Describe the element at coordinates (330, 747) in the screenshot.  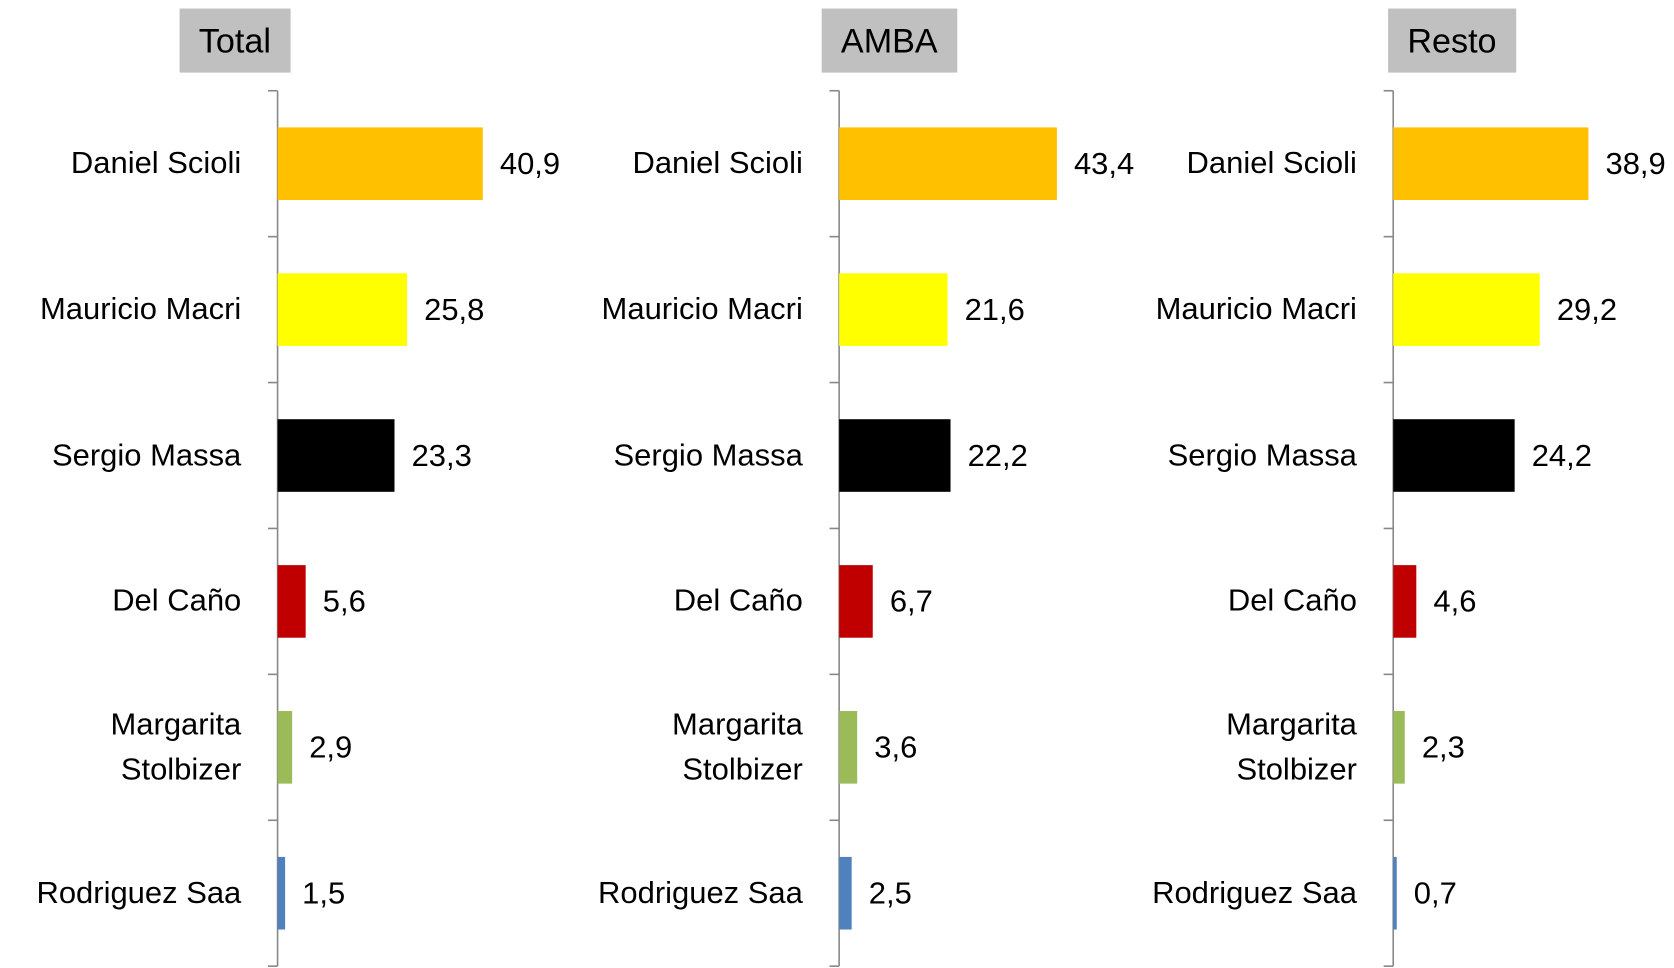
I see `value-label: 2,9` at that location.